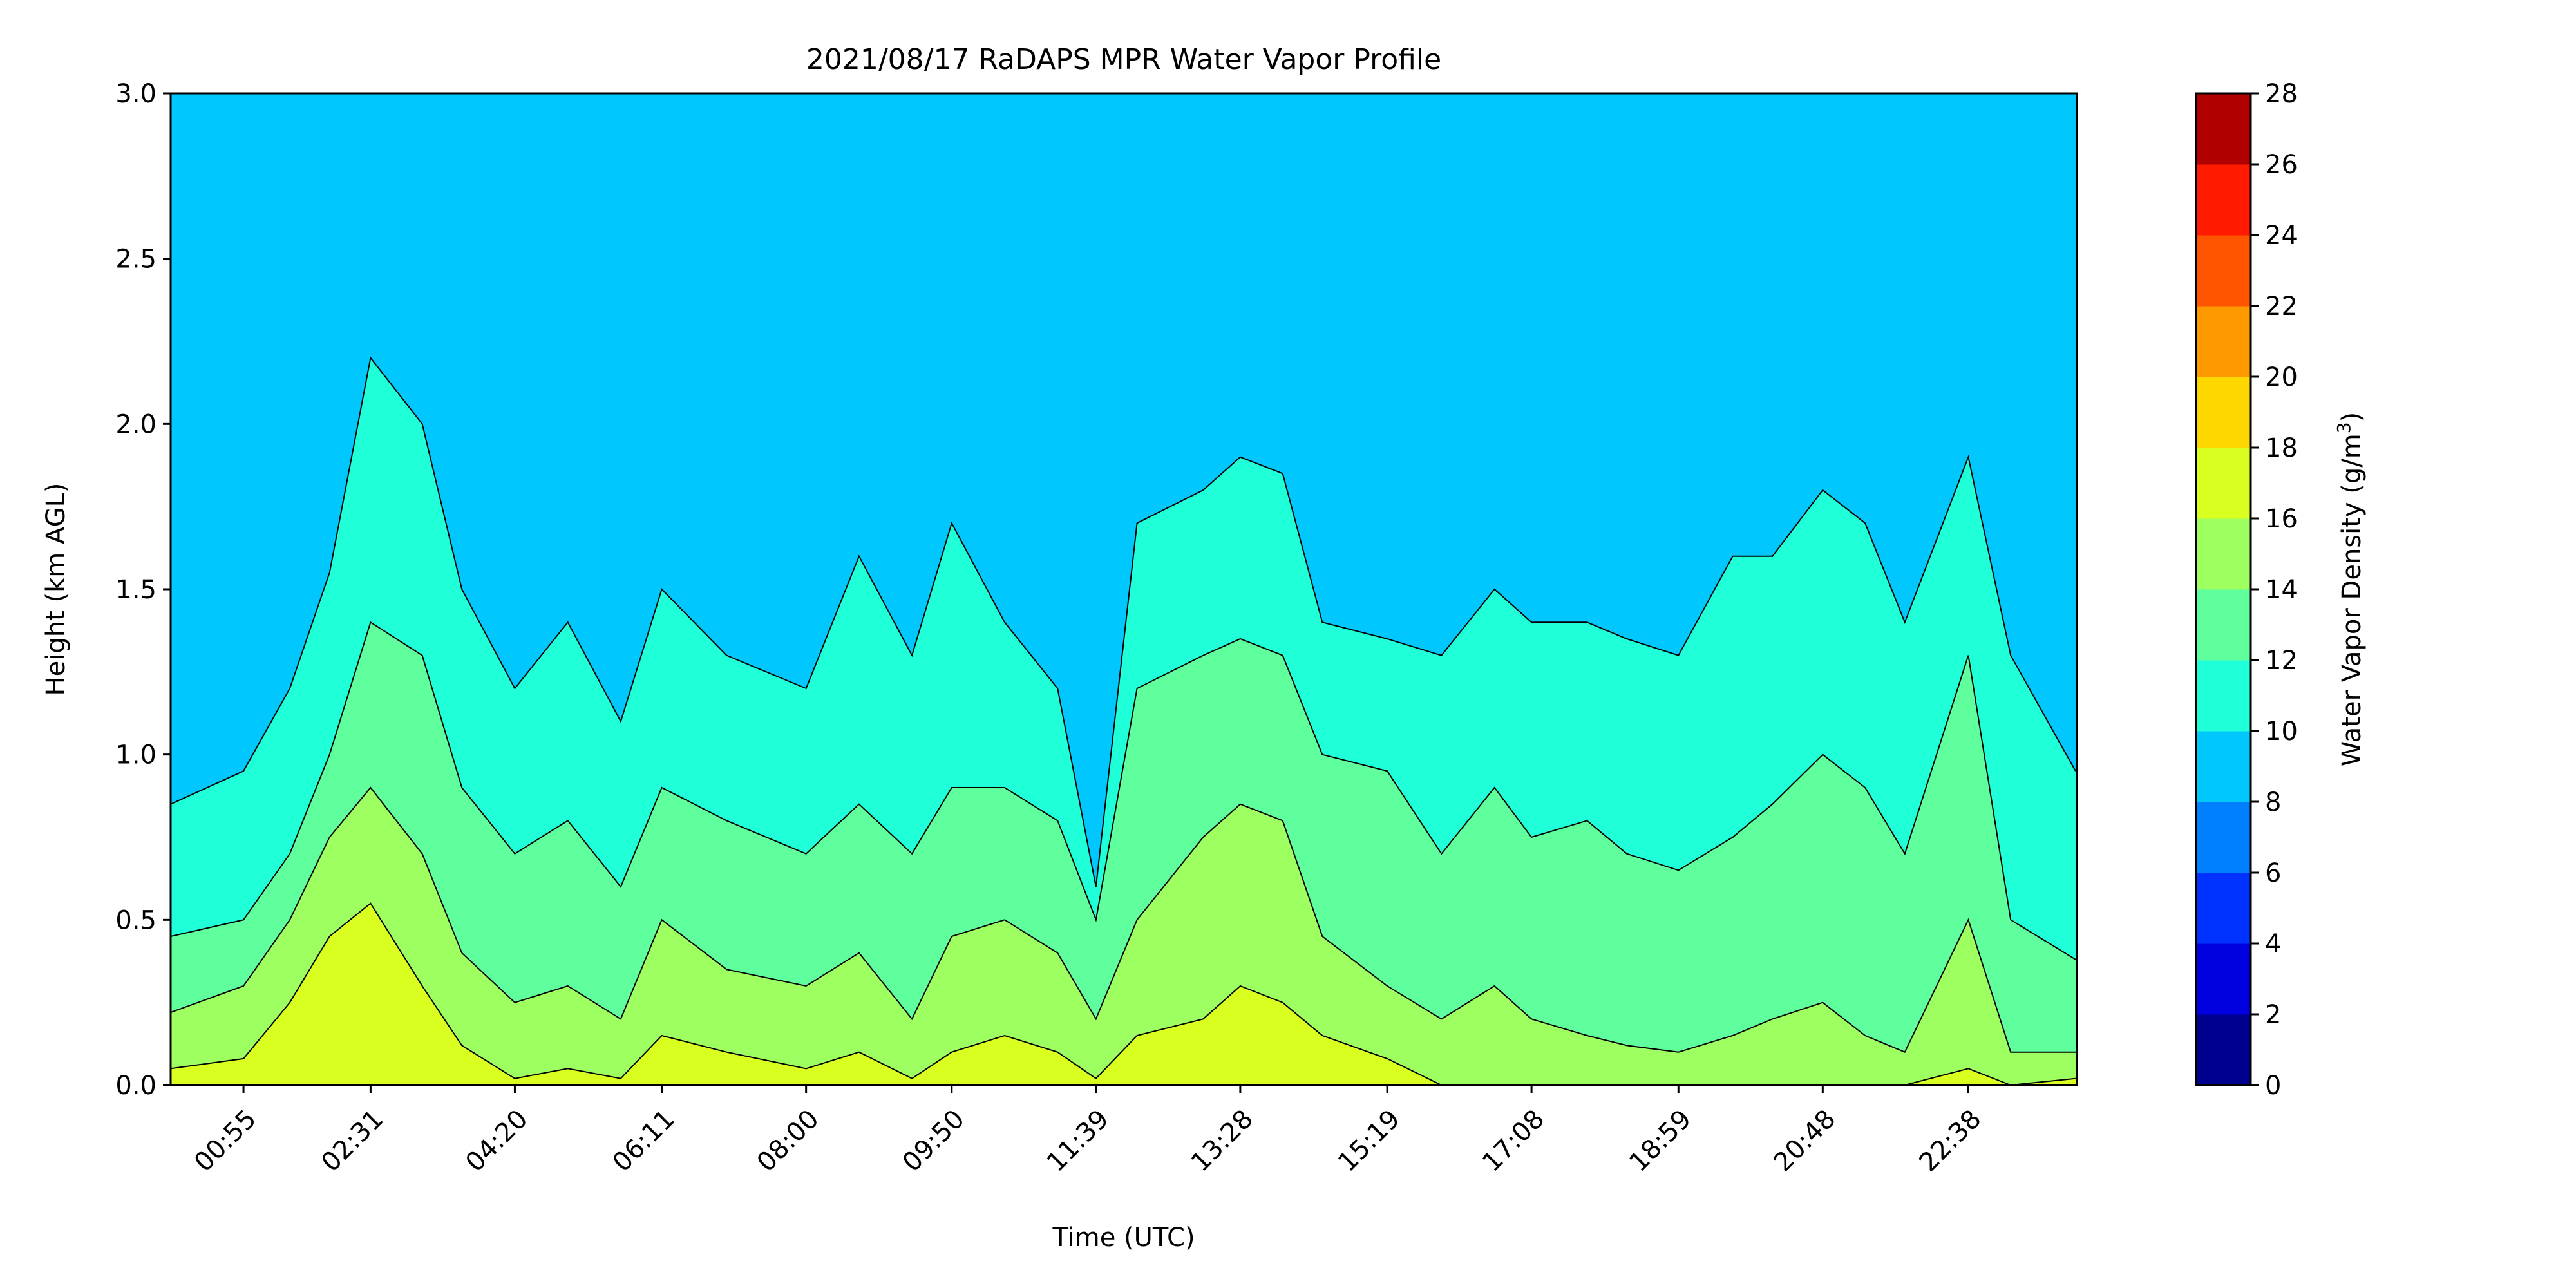  I want to click on y-tick-label: 1.5, so click(135, 590).